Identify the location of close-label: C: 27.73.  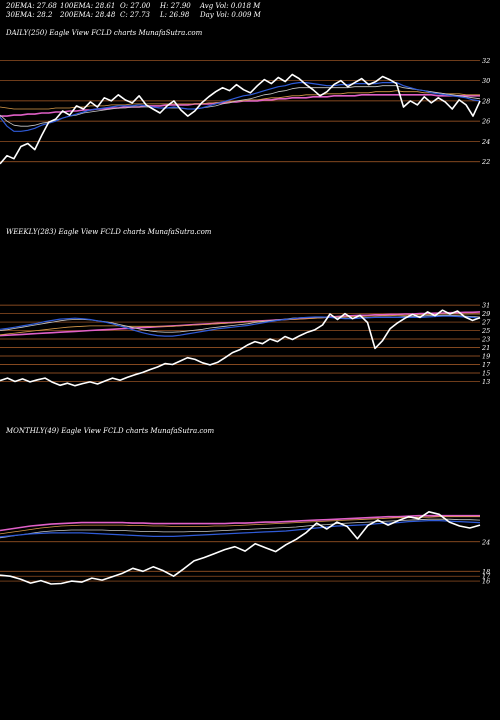
(135, 15).